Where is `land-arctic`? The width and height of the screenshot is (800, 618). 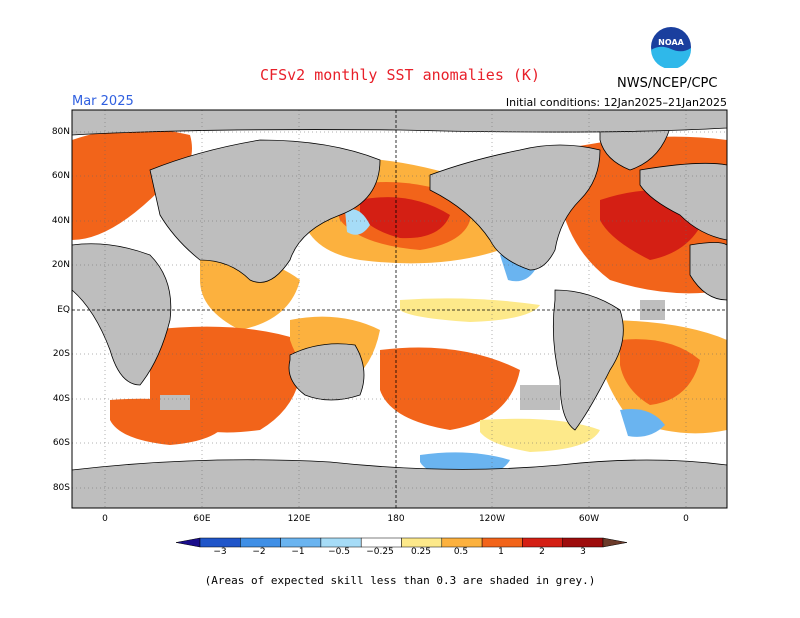 land-arctic is located at coordinates (399, 123).